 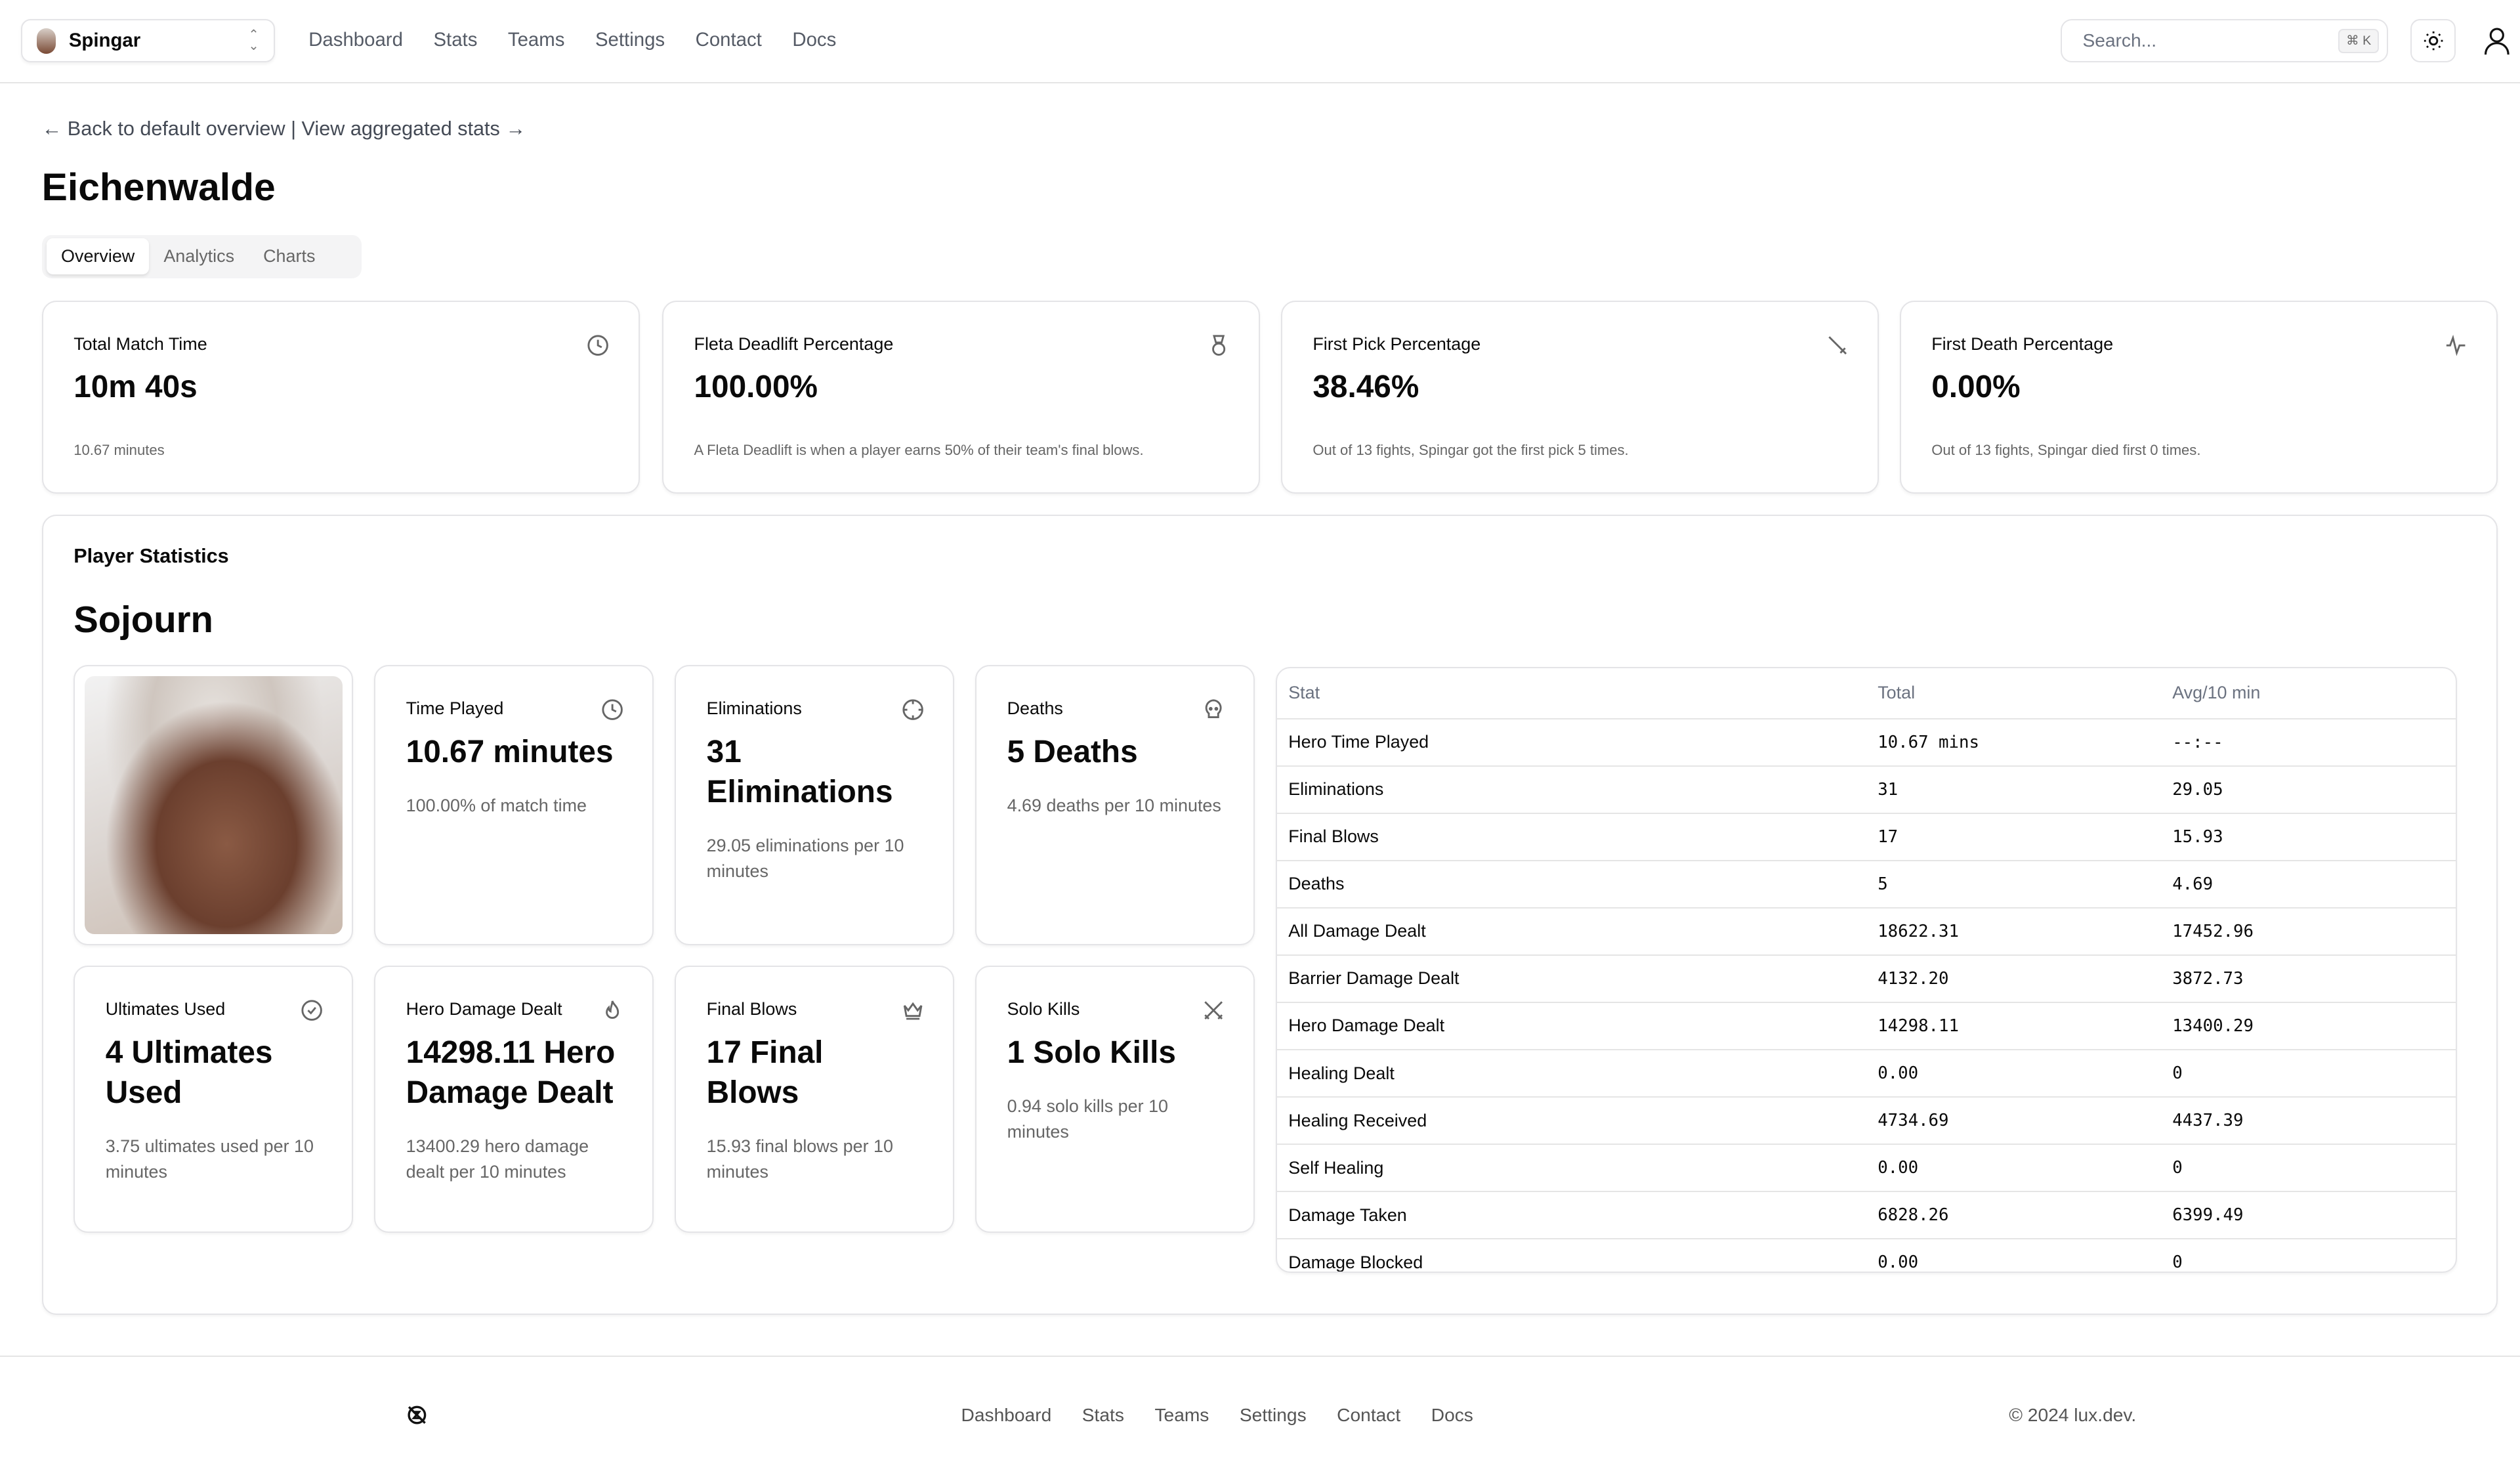 I want to click on tab-analytics: Analytics, so click(x=199, y=256).